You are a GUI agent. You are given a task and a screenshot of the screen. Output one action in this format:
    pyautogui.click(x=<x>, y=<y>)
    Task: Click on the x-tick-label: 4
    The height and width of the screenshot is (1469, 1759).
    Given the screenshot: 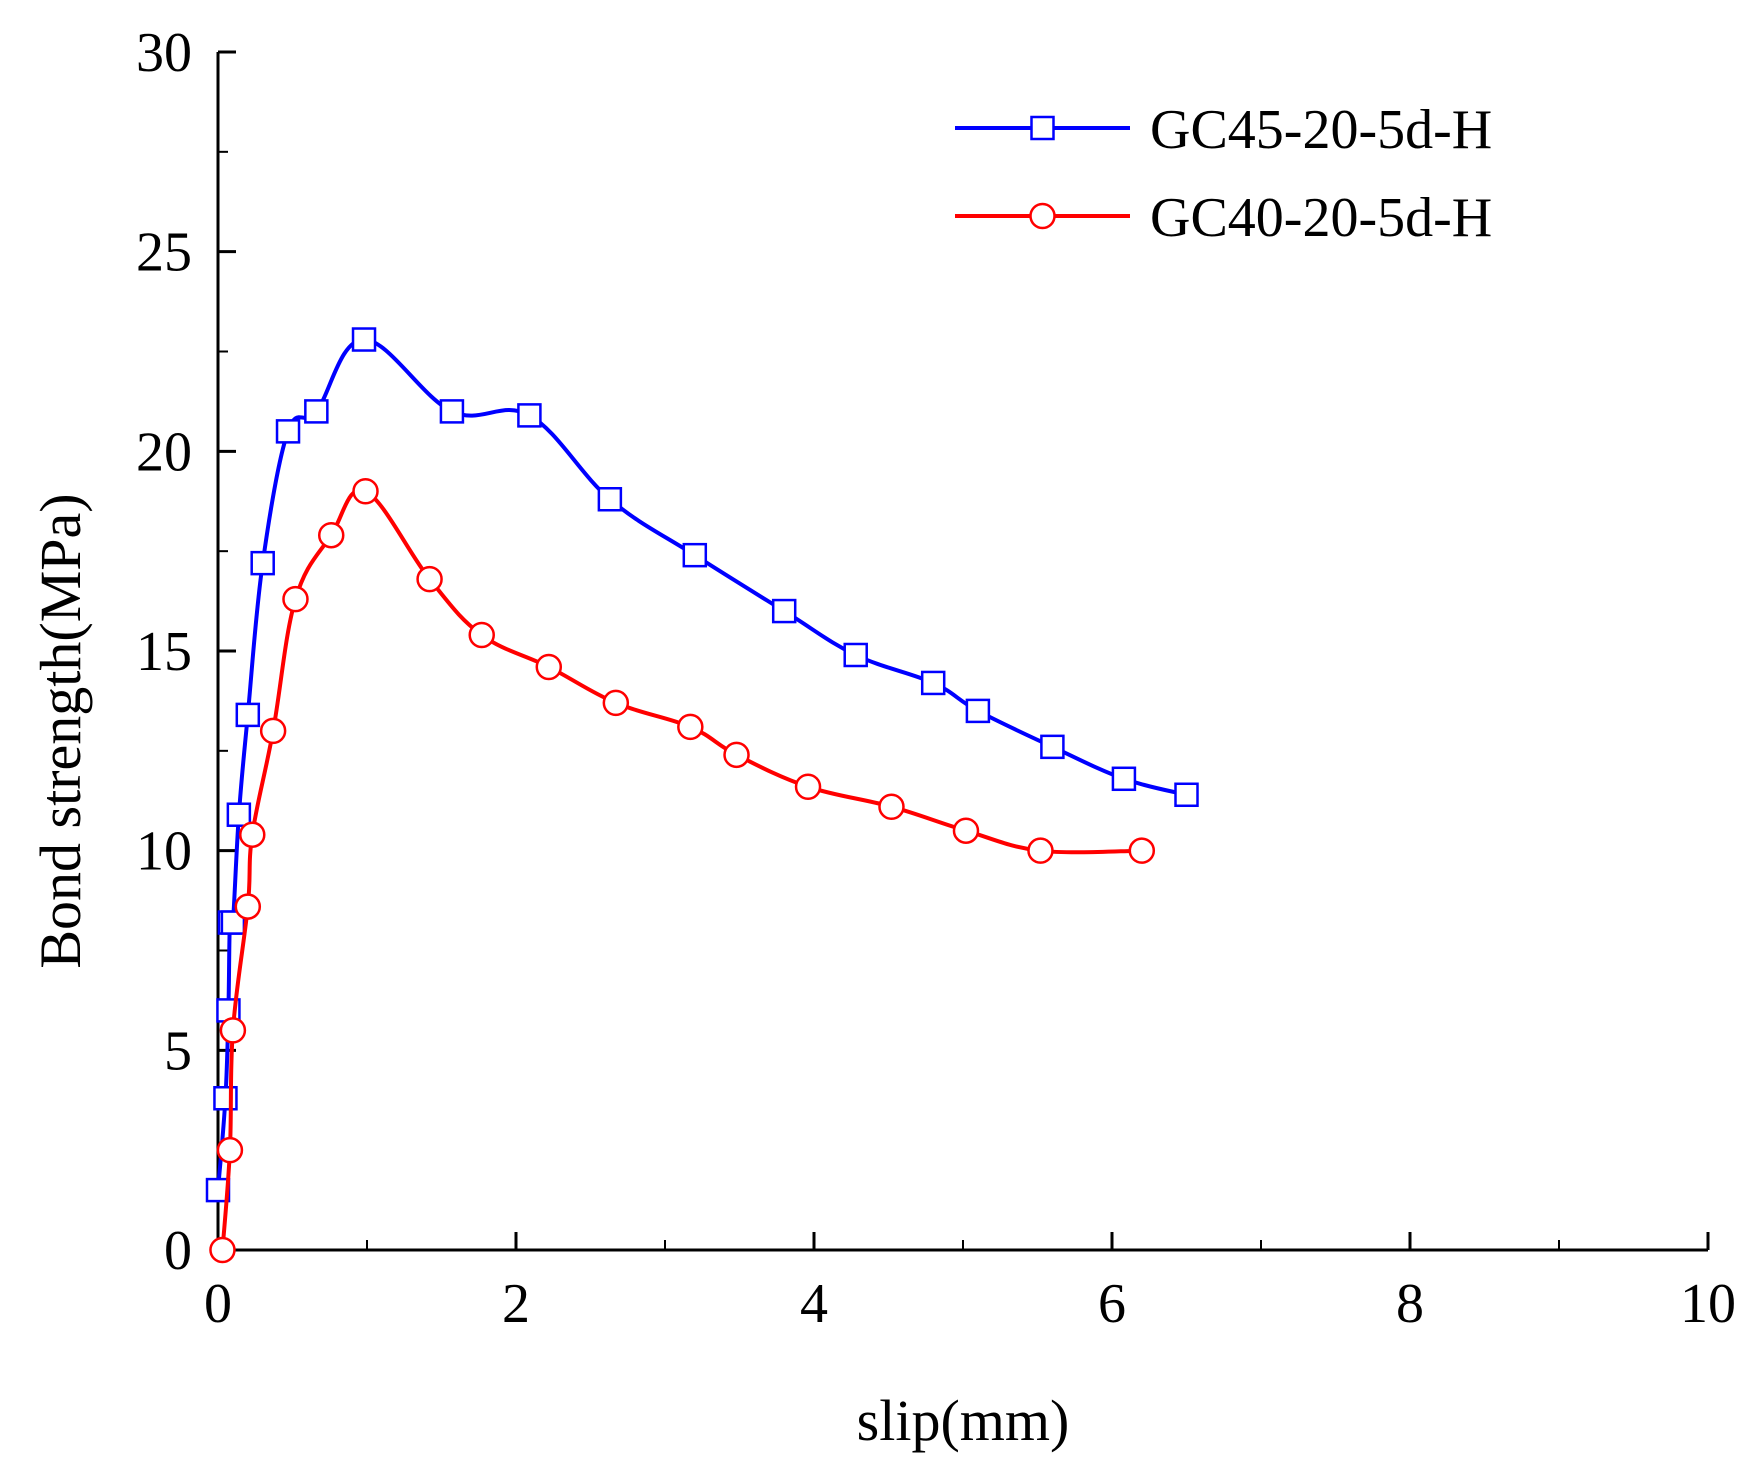 What is the action you would take?
    pyautogui.click(x=814, y=1304)
    